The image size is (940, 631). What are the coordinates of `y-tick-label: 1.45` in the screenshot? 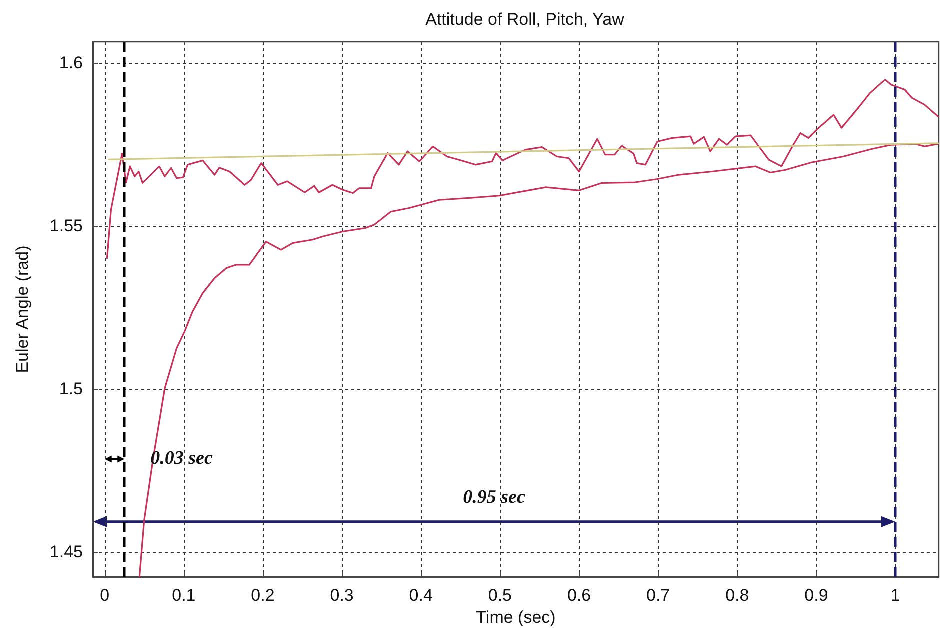 It's located at (66, 552).